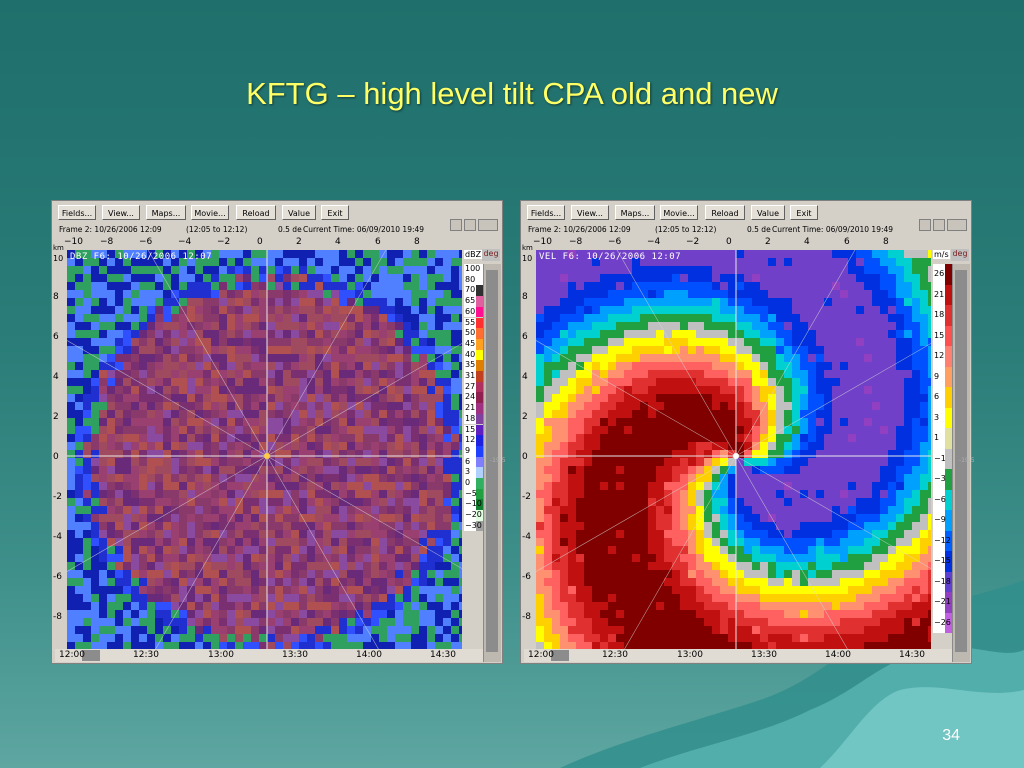 The width and height of the screenshot is (1024, 768). Describe the element at coordinates (526, 537) in the screenshot. I see `y-tick-label: -4` at that location.